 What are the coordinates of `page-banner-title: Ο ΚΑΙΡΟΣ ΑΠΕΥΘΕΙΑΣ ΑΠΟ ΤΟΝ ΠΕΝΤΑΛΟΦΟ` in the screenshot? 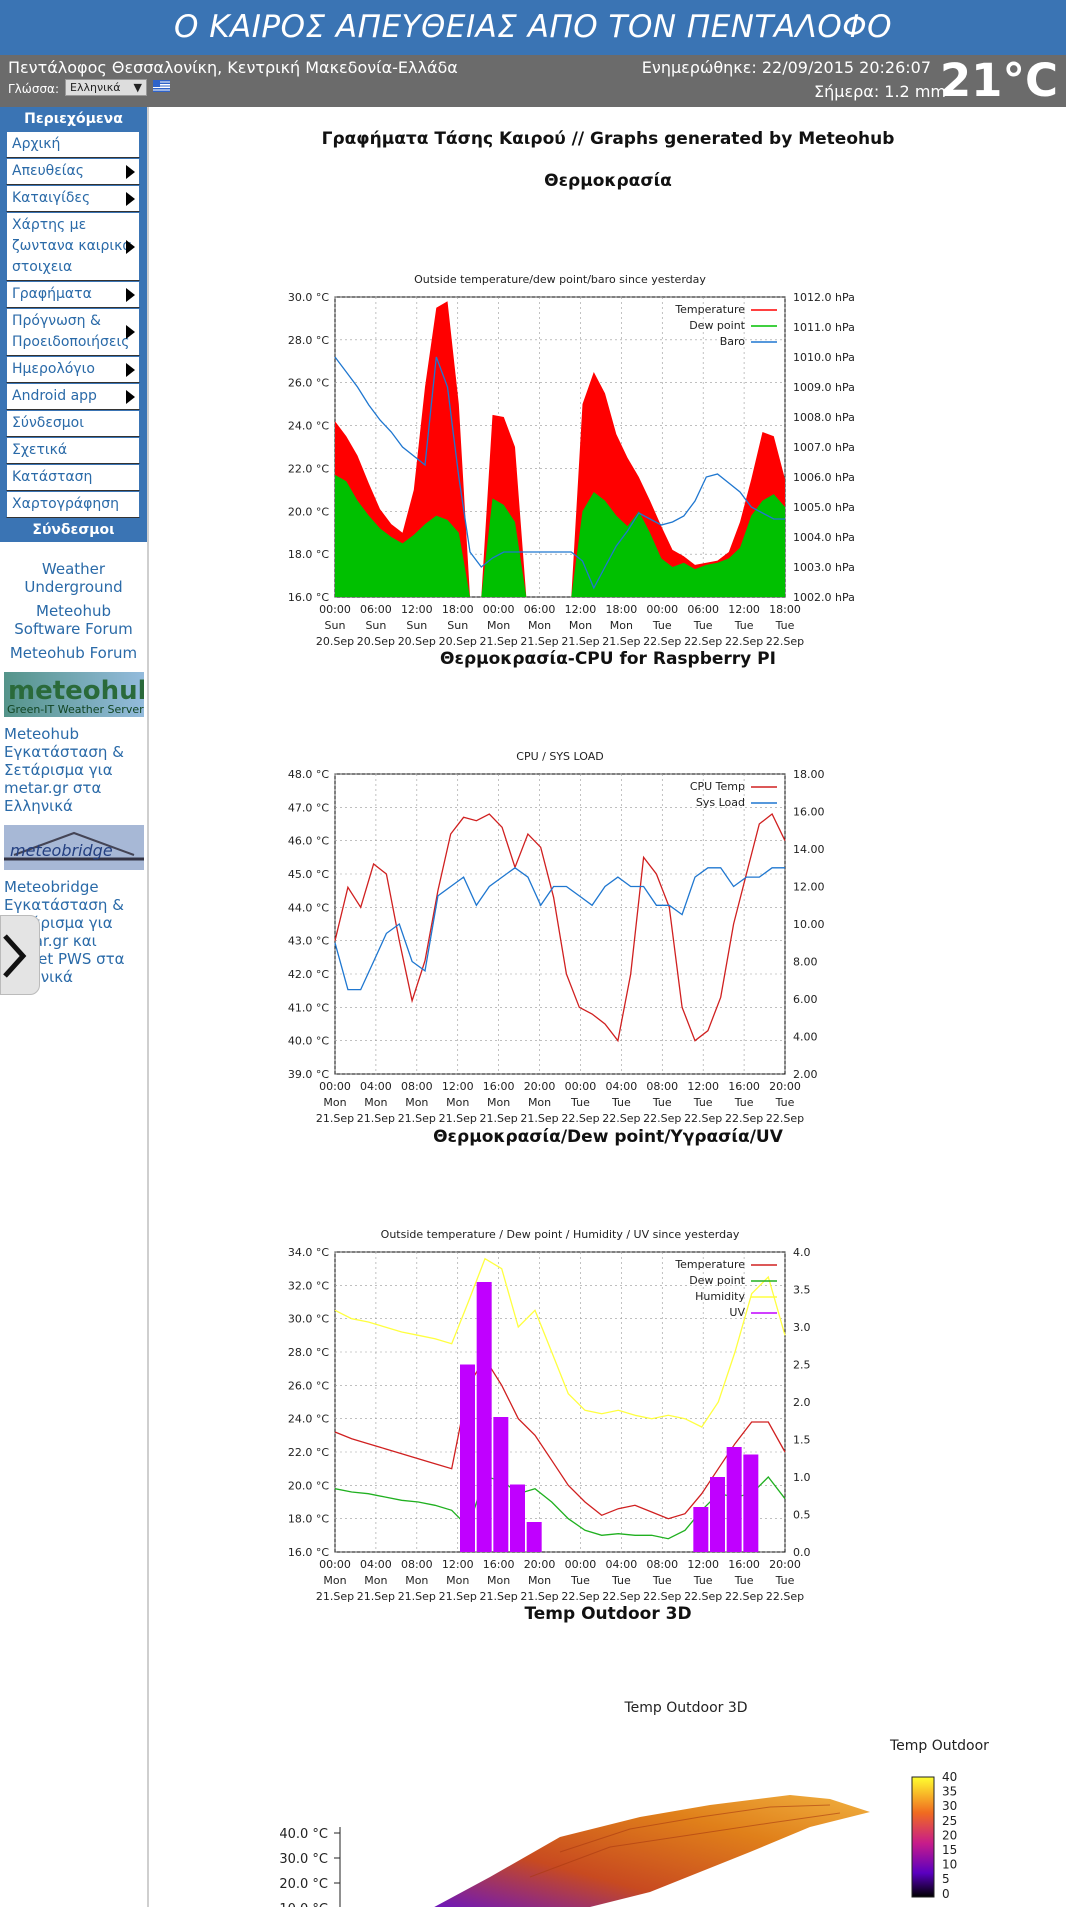 It's located at (533, 27).